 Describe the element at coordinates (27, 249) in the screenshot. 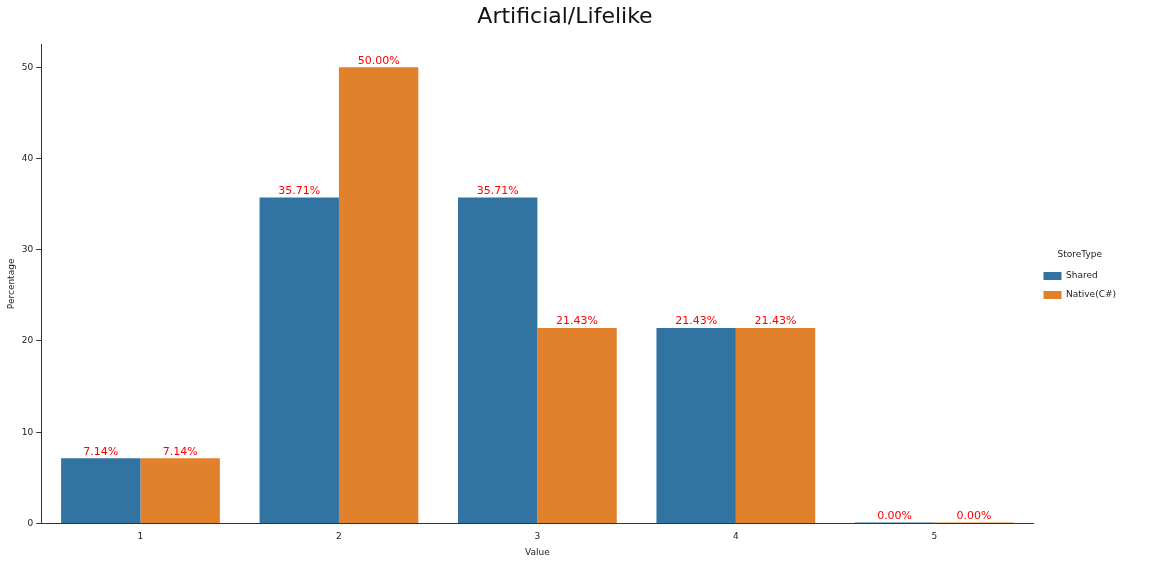

I see `y-tick-label: 30` at that location.